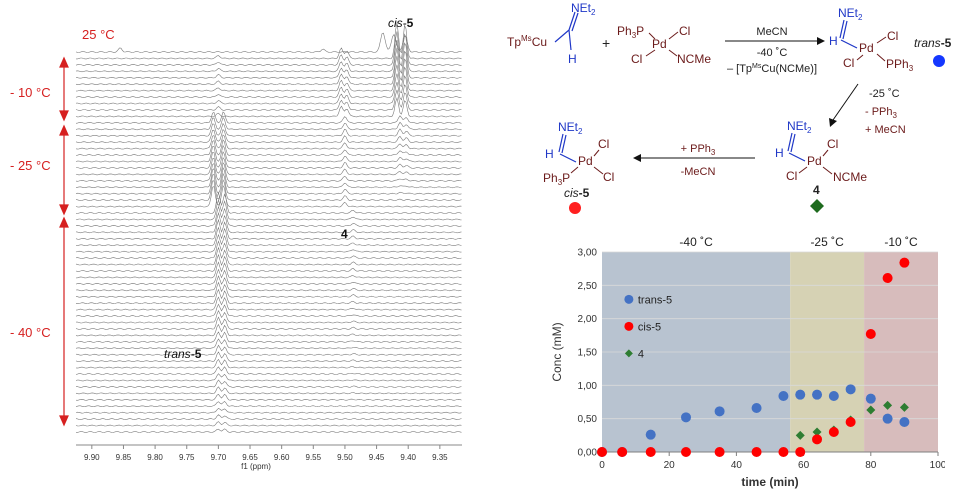 Image resolution: width=959 pixels, height=490 pixels. What do you see at coordinates (881, 113) in the screenshot?
I see `svg-text: - PPh3` at bounding box center [881, 113].